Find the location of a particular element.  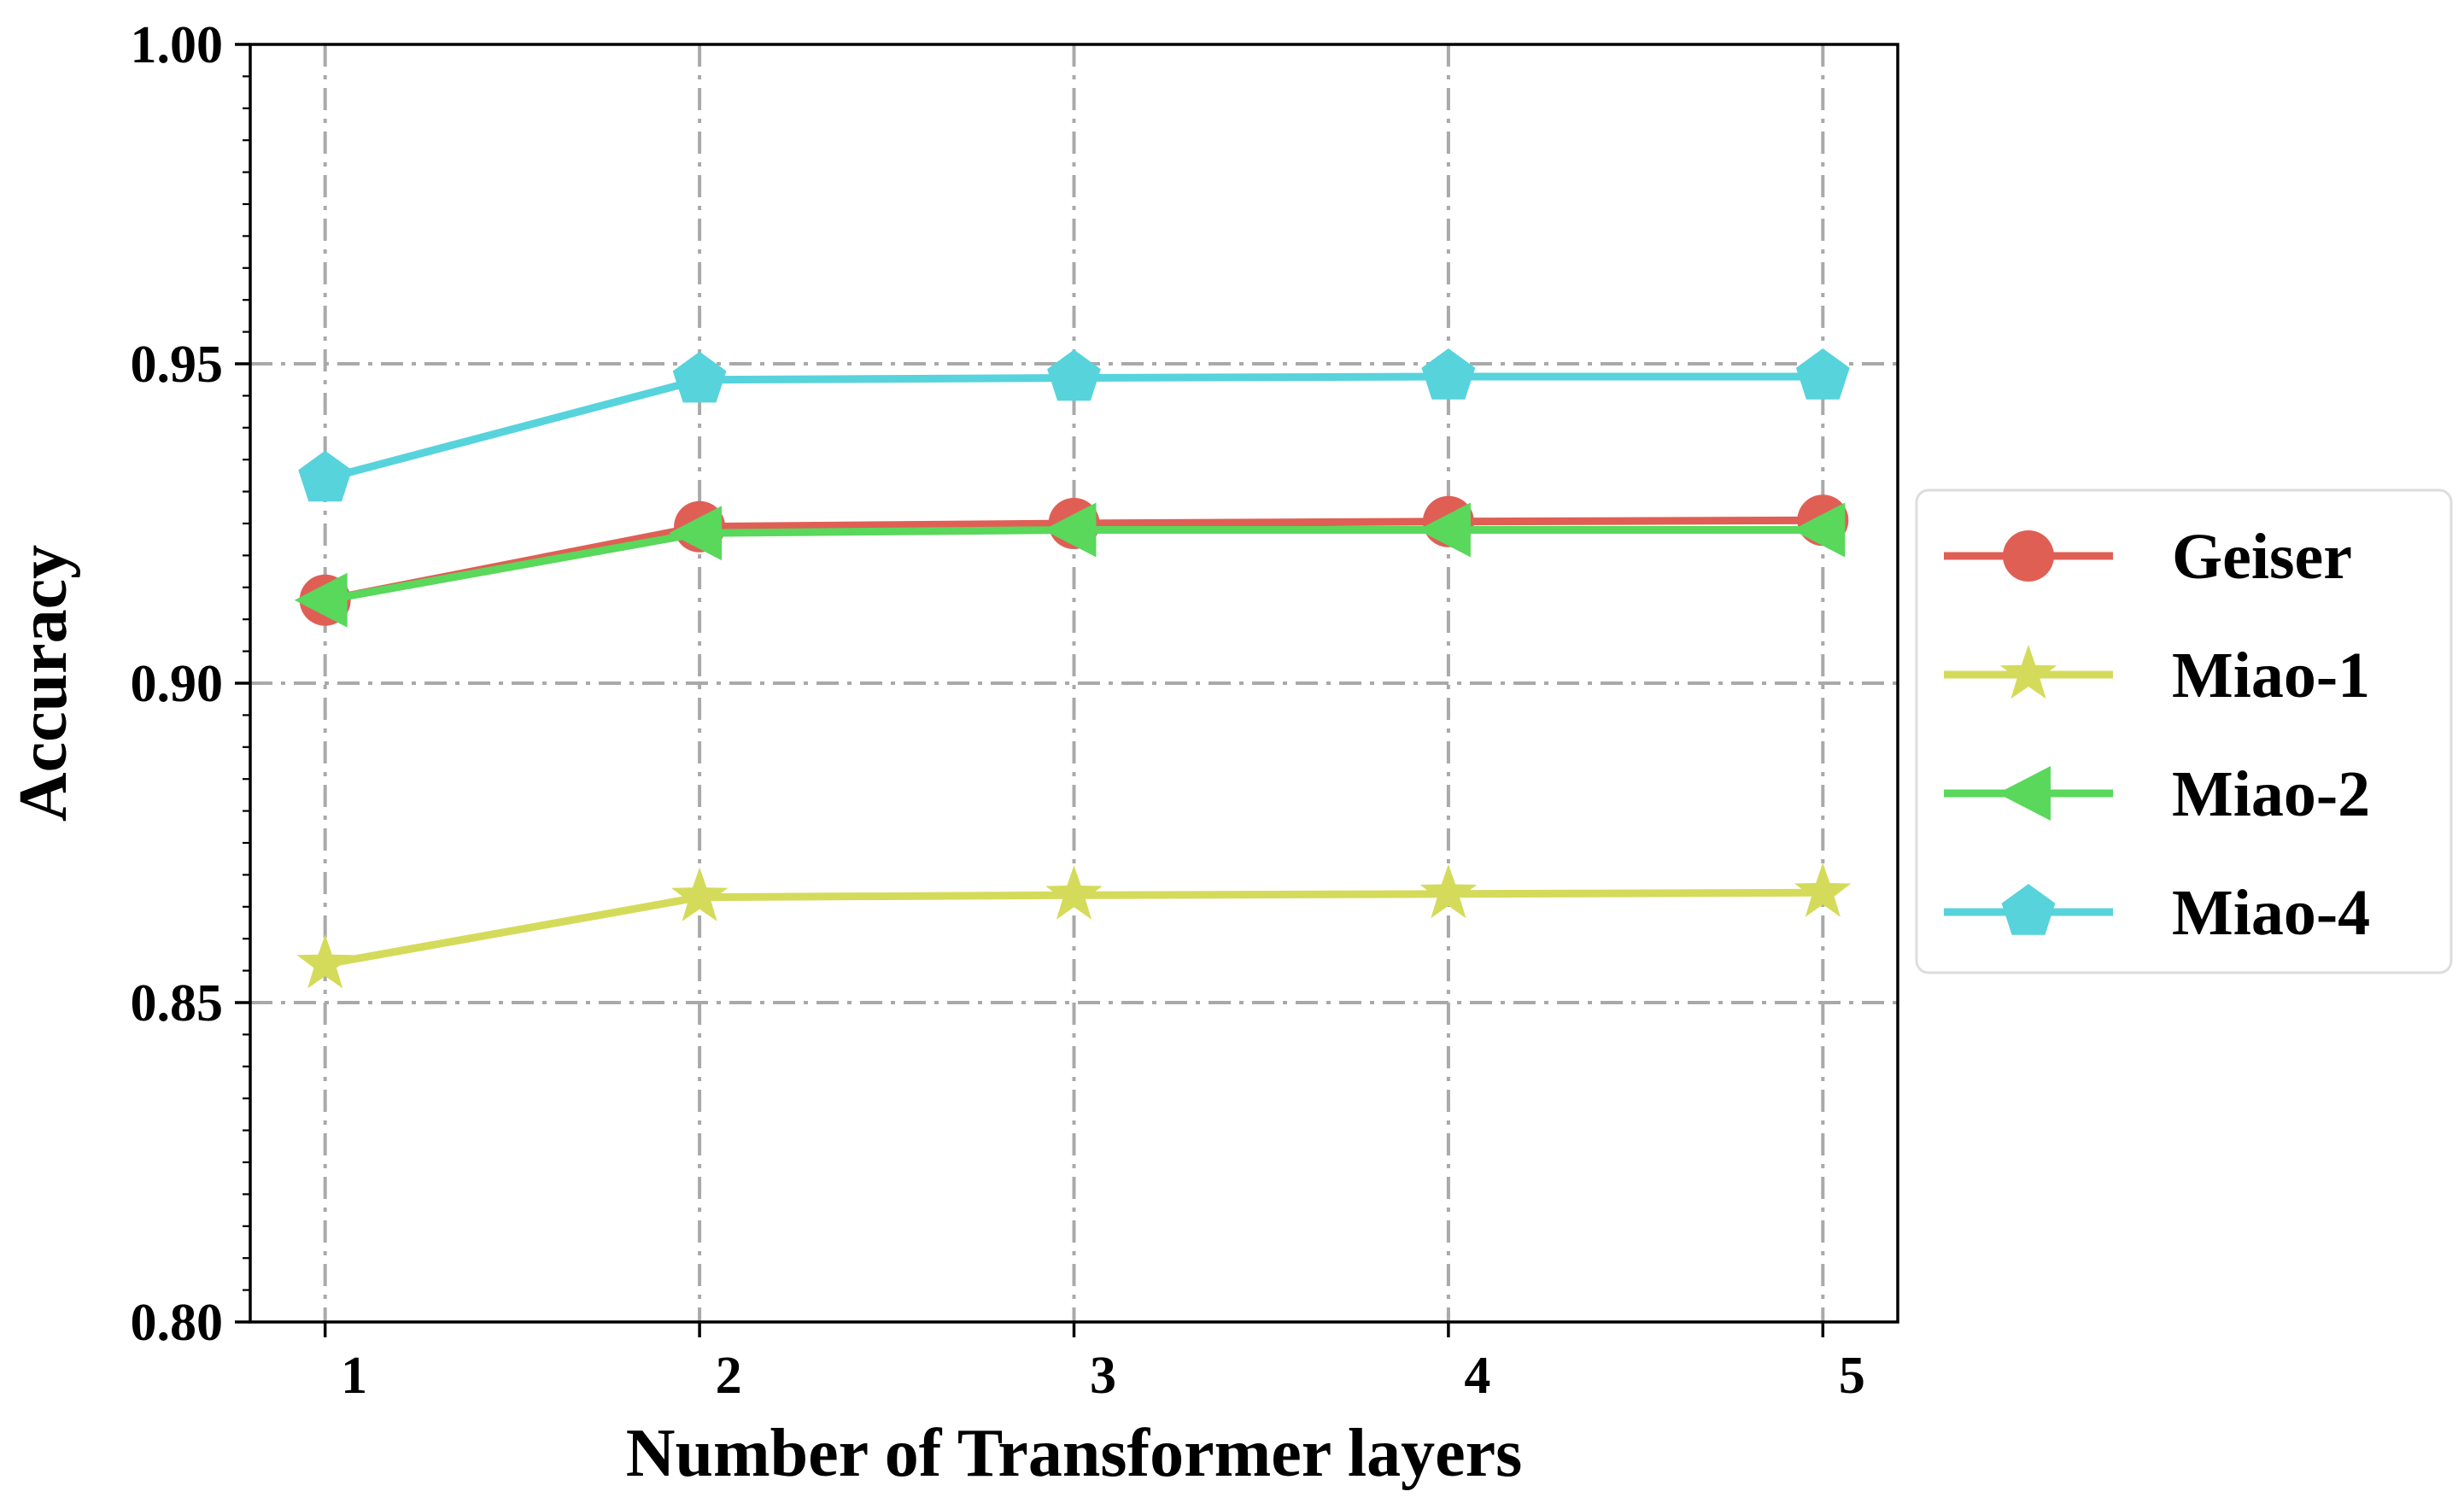

y-tick-label: 0.80 is located at coordinates (177, 1323).